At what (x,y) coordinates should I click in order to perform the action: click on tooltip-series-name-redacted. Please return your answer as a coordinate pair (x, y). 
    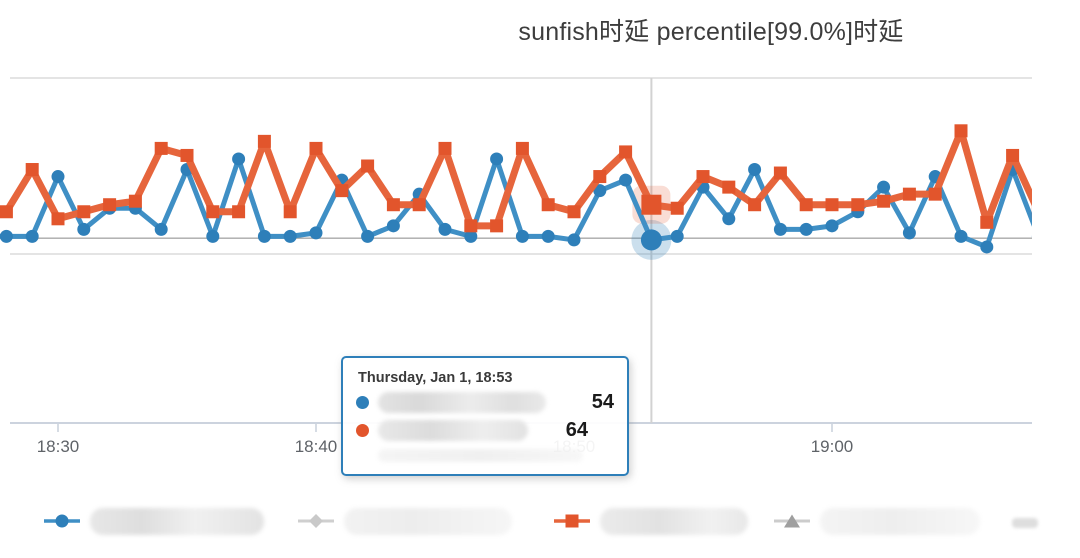
    Looking at the image, I should click on (462, 402).